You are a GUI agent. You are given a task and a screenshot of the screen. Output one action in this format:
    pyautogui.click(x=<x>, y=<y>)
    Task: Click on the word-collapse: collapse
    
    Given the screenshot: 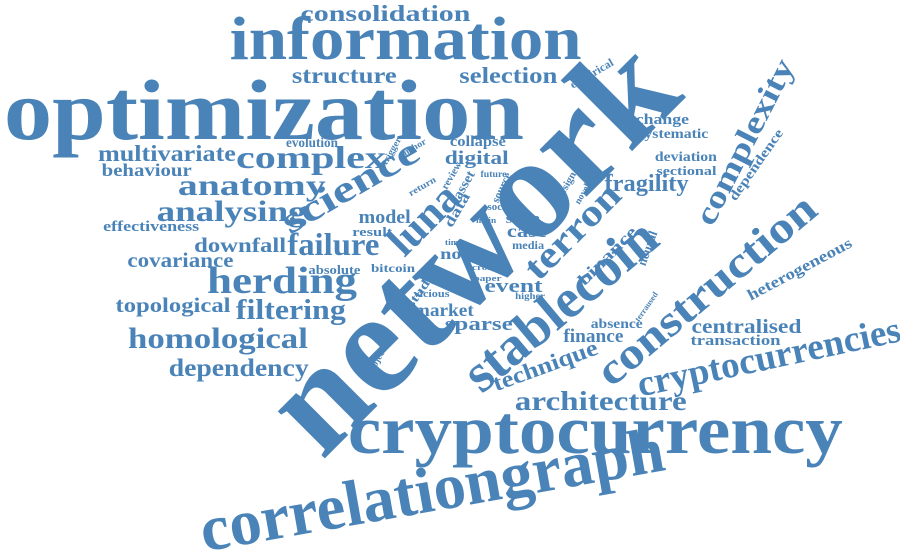 What is the action you would take?
    pyautogui.click(x=477, y=141)
    